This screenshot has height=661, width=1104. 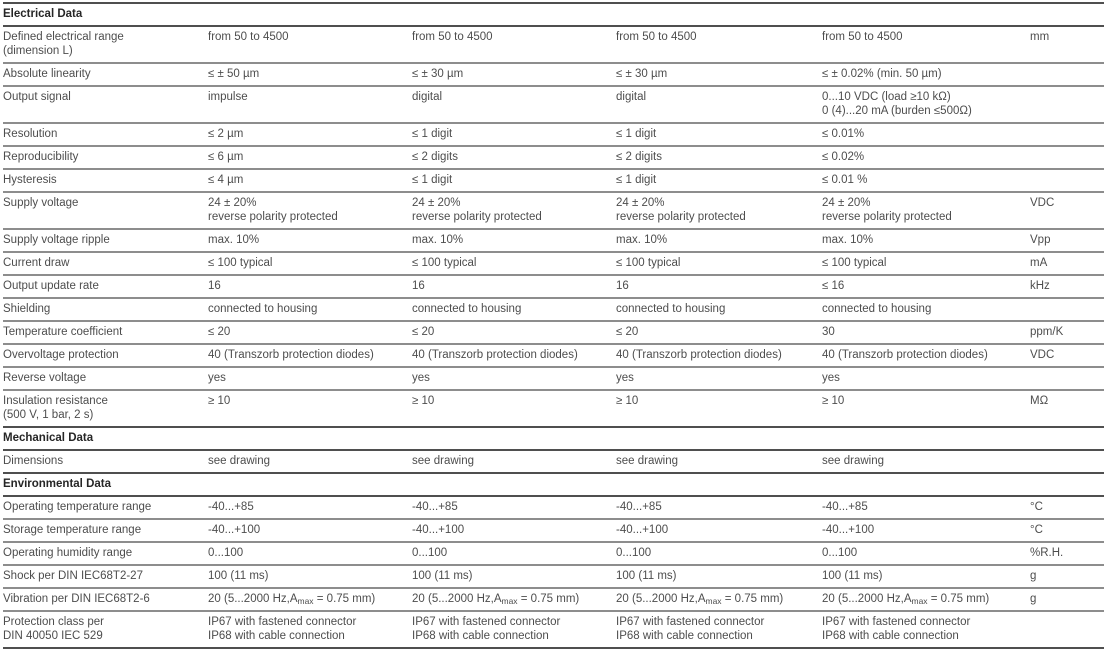 What do you see at coordinates (105, 530) in the screenshot?
I see `parameter-cell: Storage temperature range` at bounding box center [105, 530].